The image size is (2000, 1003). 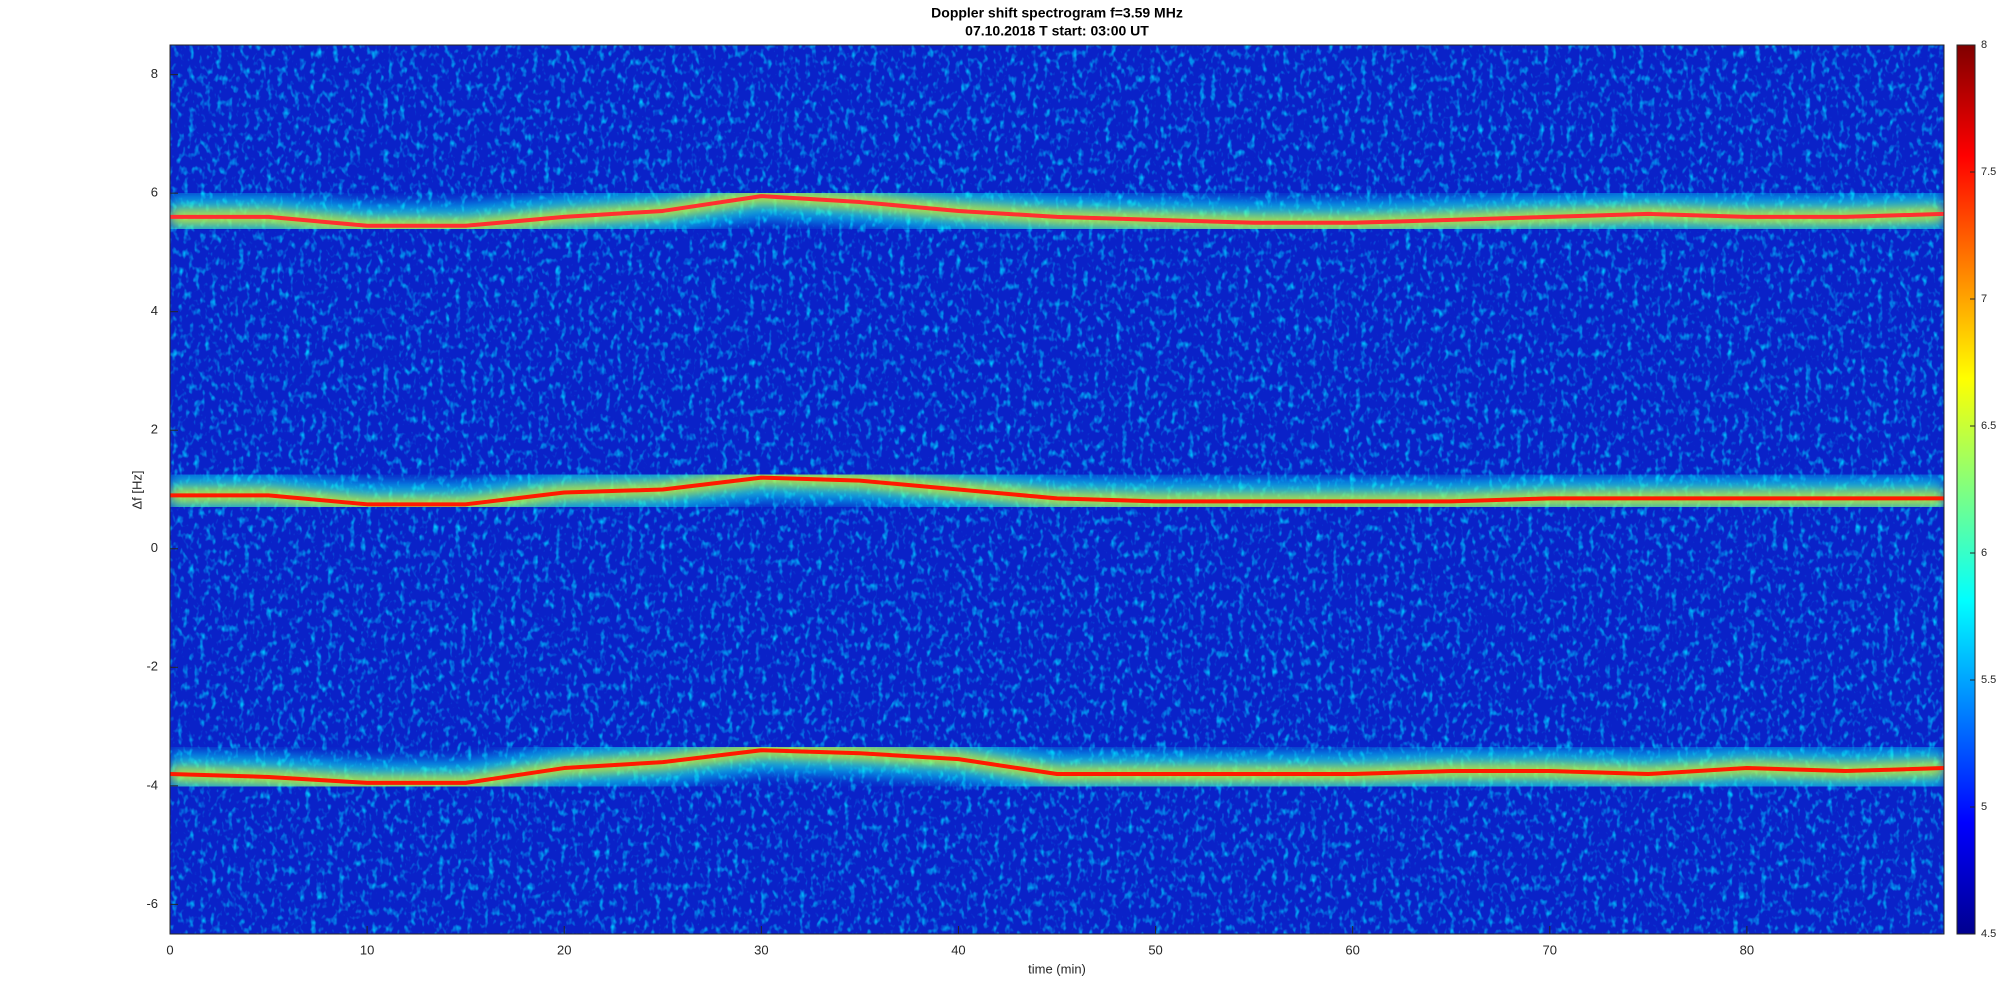 What do you see at coordinates (154, 547) in the screenshot?
I see `y-tick-label: 0` at bounding box center [154, 547].